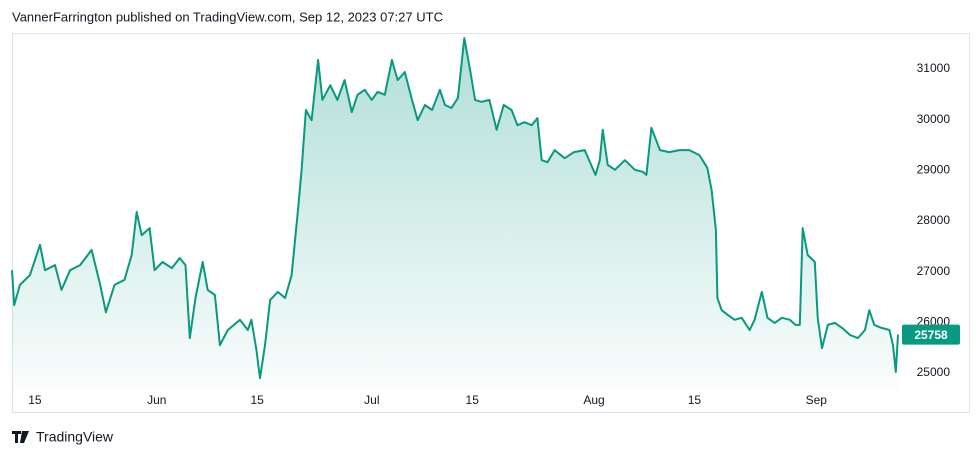  What do you see at coordinates (20, 437) in the screenshot?
I see `footer-logo` at bounding box center [20, 437].